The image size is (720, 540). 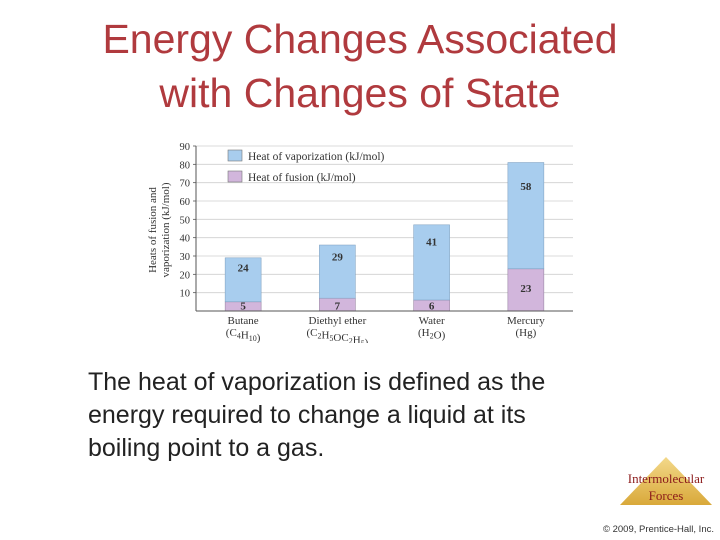 What do you see at coordinates (235, 176) in the screenshot?
I see `legend-swatch-fusion` at bounding box center [235, 176].